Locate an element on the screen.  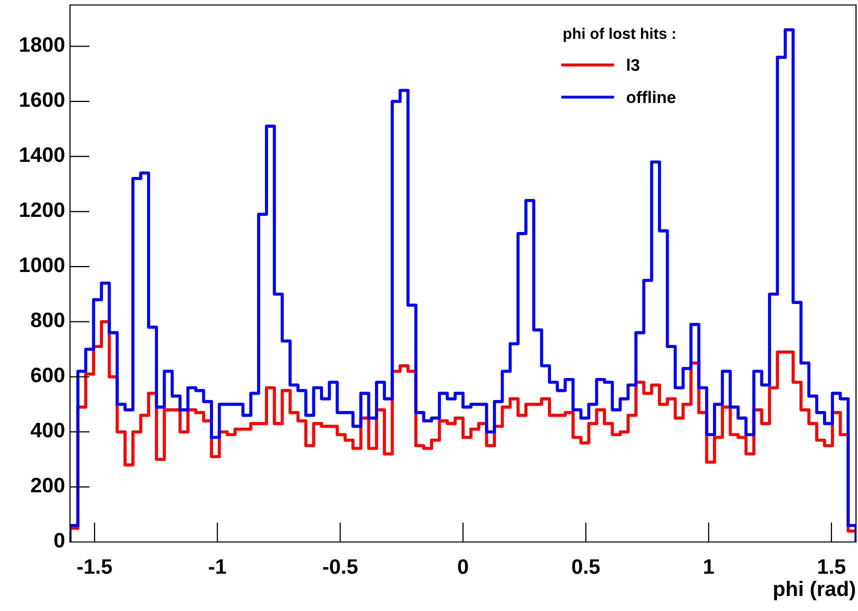
y-tick-label: 1800 is located at coordinates (42, 44).